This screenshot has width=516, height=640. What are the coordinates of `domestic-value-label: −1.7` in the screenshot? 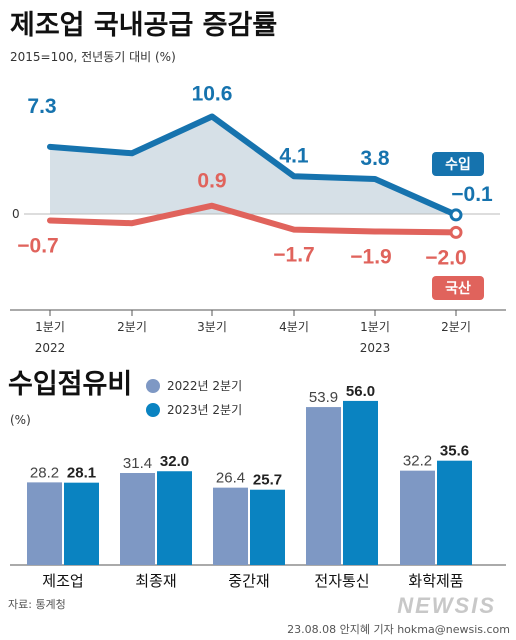 It's located at (293, 255).